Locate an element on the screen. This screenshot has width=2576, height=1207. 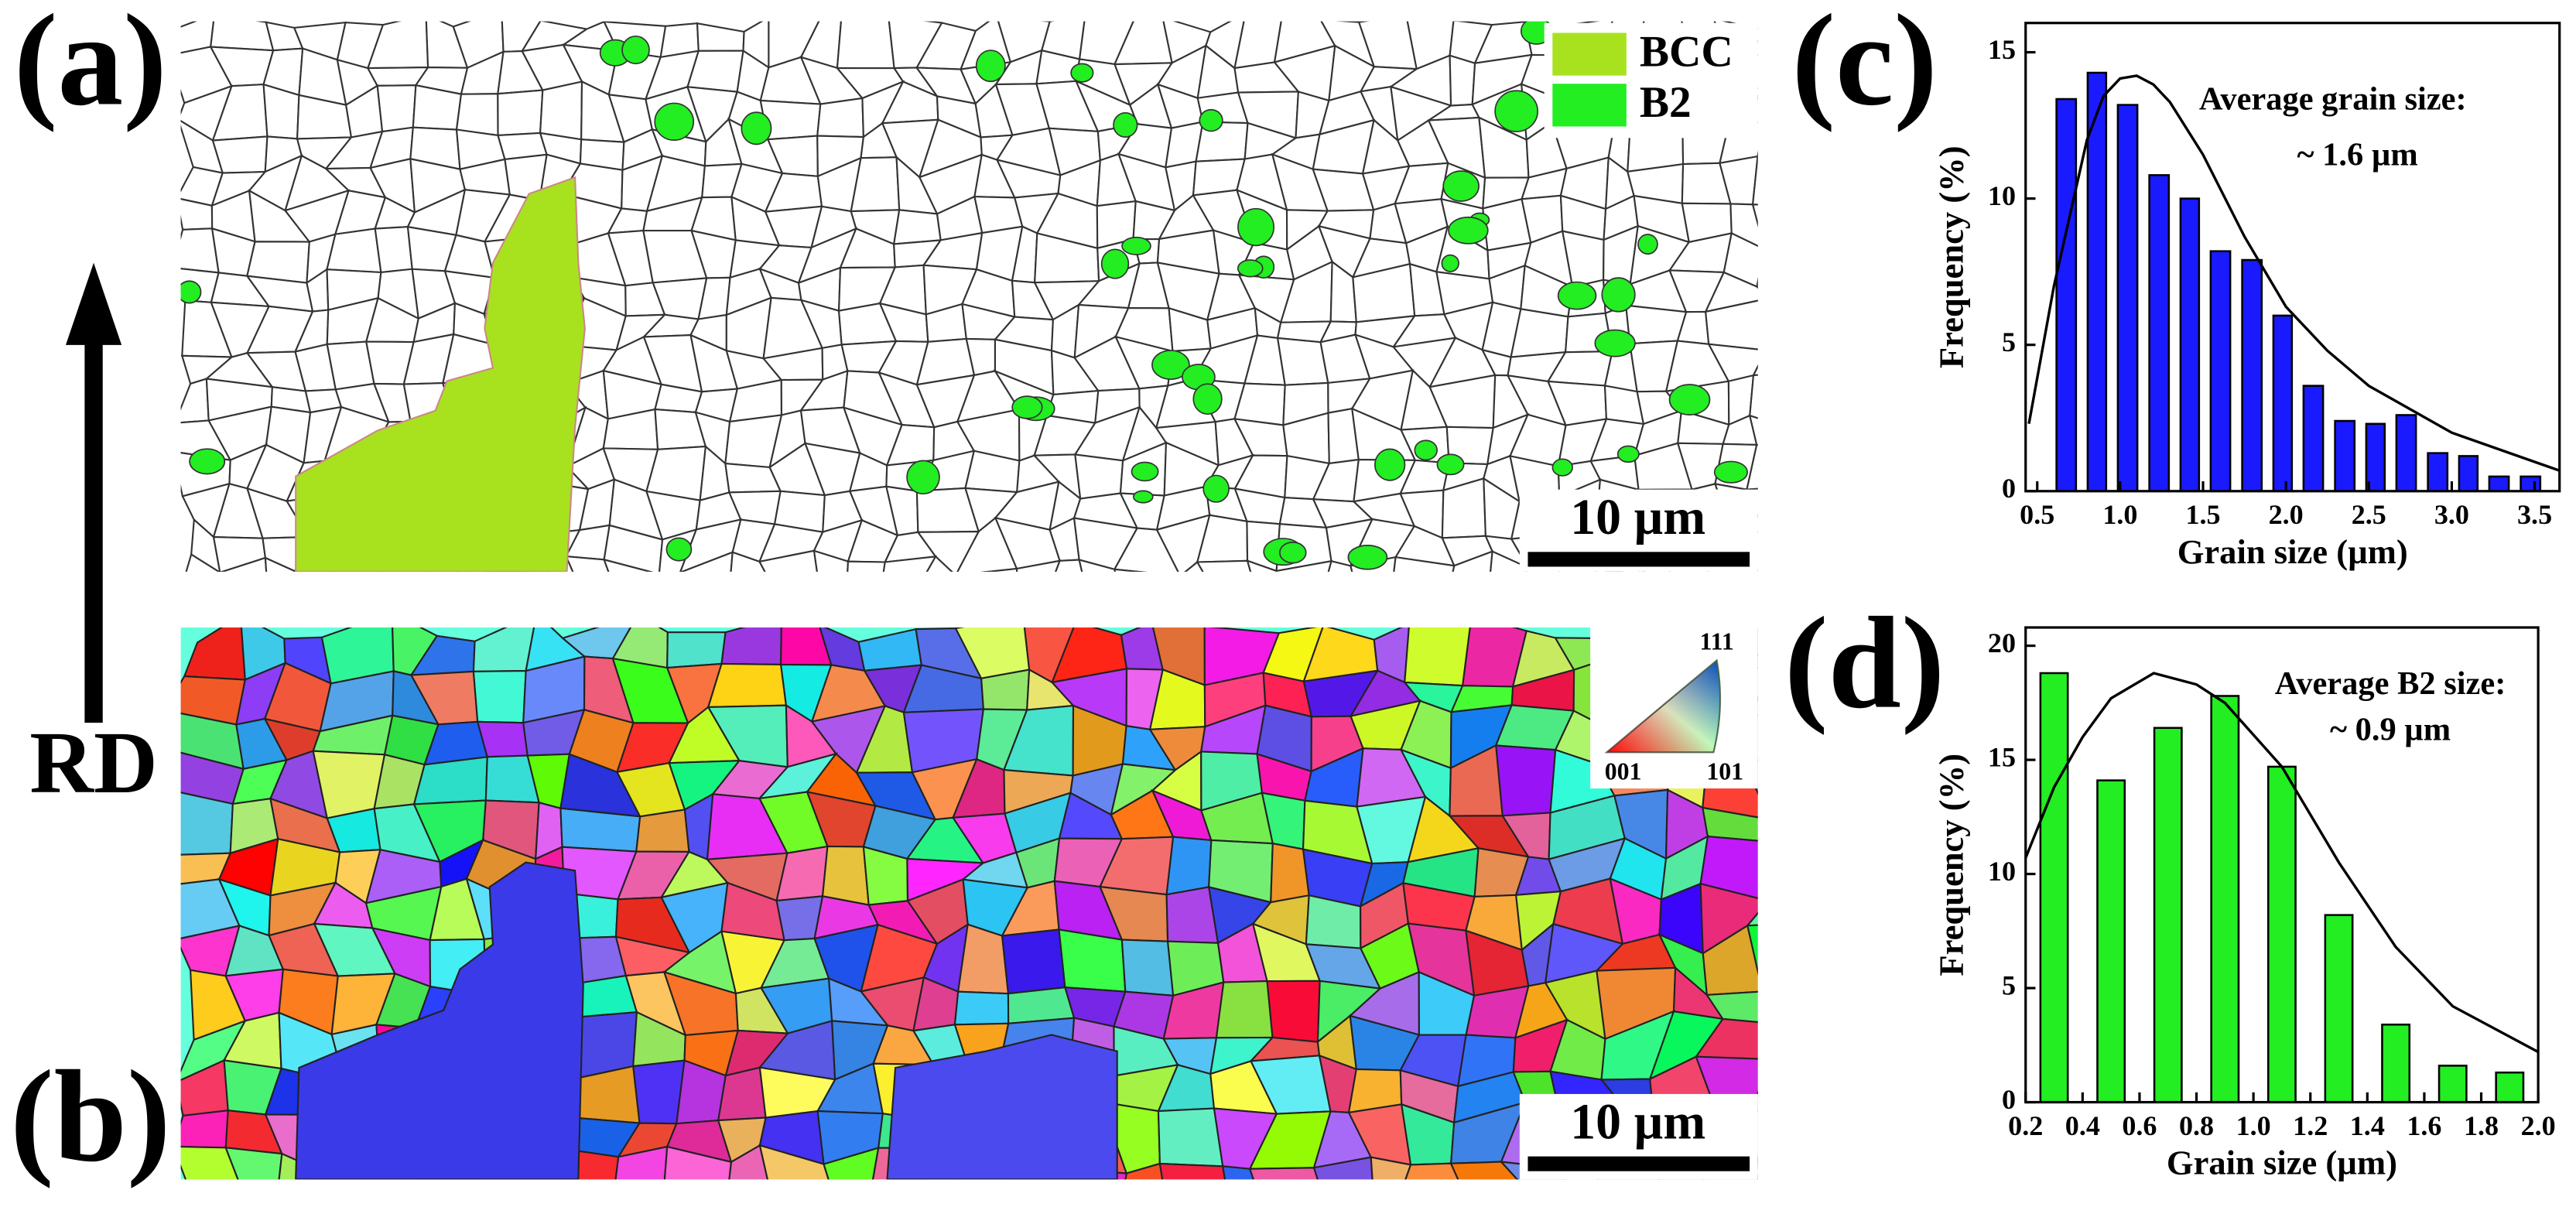
large-grain is located at coordinates (440, 1020).